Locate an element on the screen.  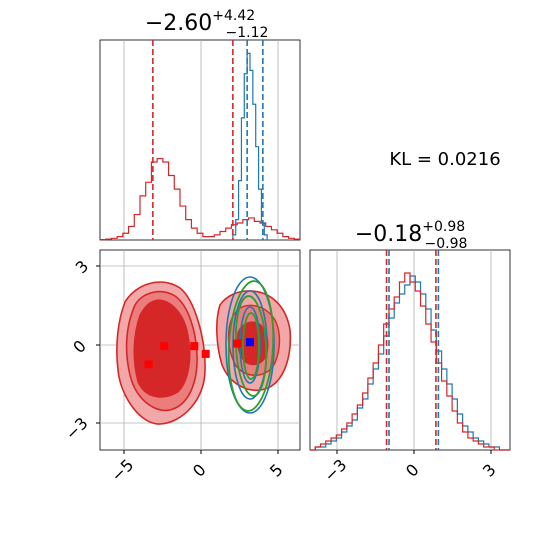
top-hist-steps is located at coordinates (200, 146).